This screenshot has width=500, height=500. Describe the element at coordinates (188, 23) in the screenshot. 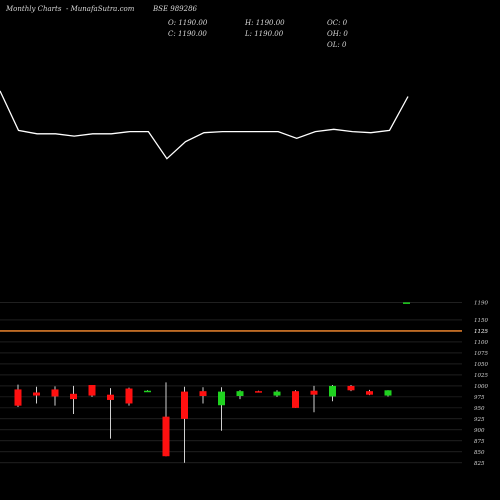

I see `open-value: O: 1190.00` at that location.